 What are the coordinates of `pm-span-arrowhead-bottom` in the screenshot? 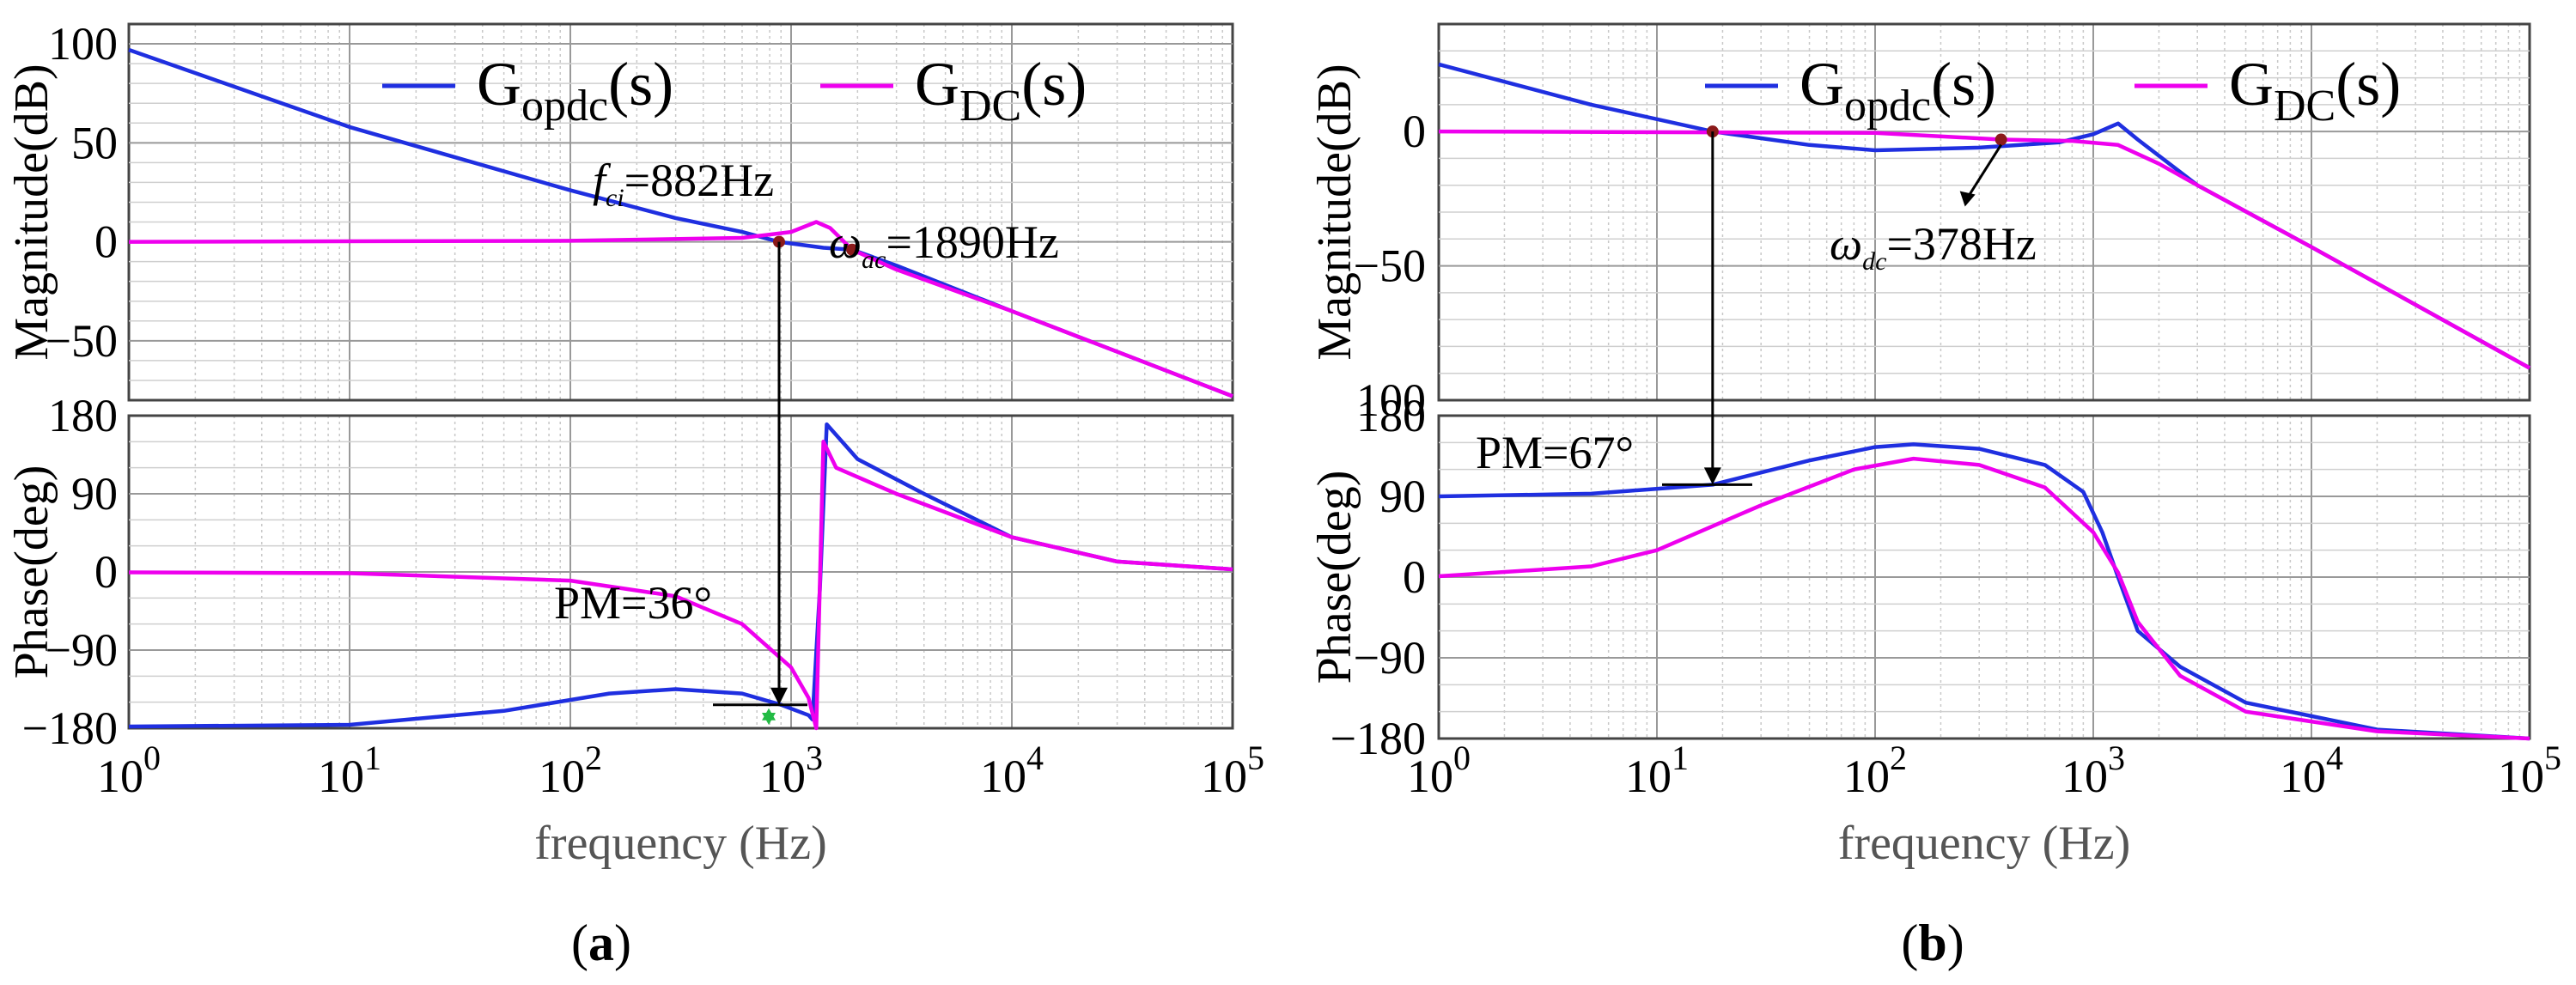 It's located at (769, 719).